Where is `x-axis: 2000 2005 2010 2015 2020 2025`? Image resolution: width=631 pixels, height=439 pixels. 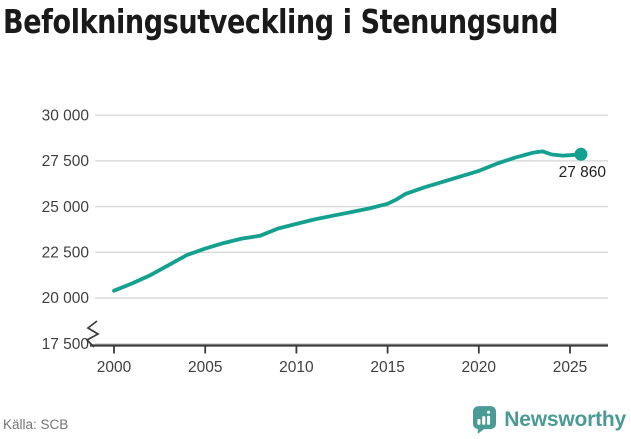
x-axis: 2000 2005 2010 2015 2020 2025 is located at coordinates (349, 360).